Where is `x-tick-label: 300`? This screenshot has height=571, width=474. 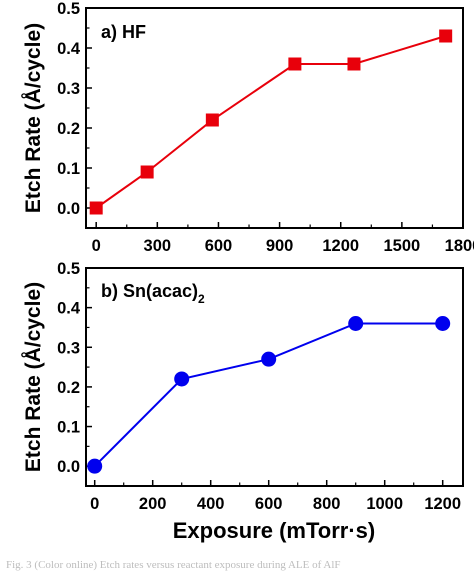
x-tick-label: 300 is located at coordinates (158, 246).